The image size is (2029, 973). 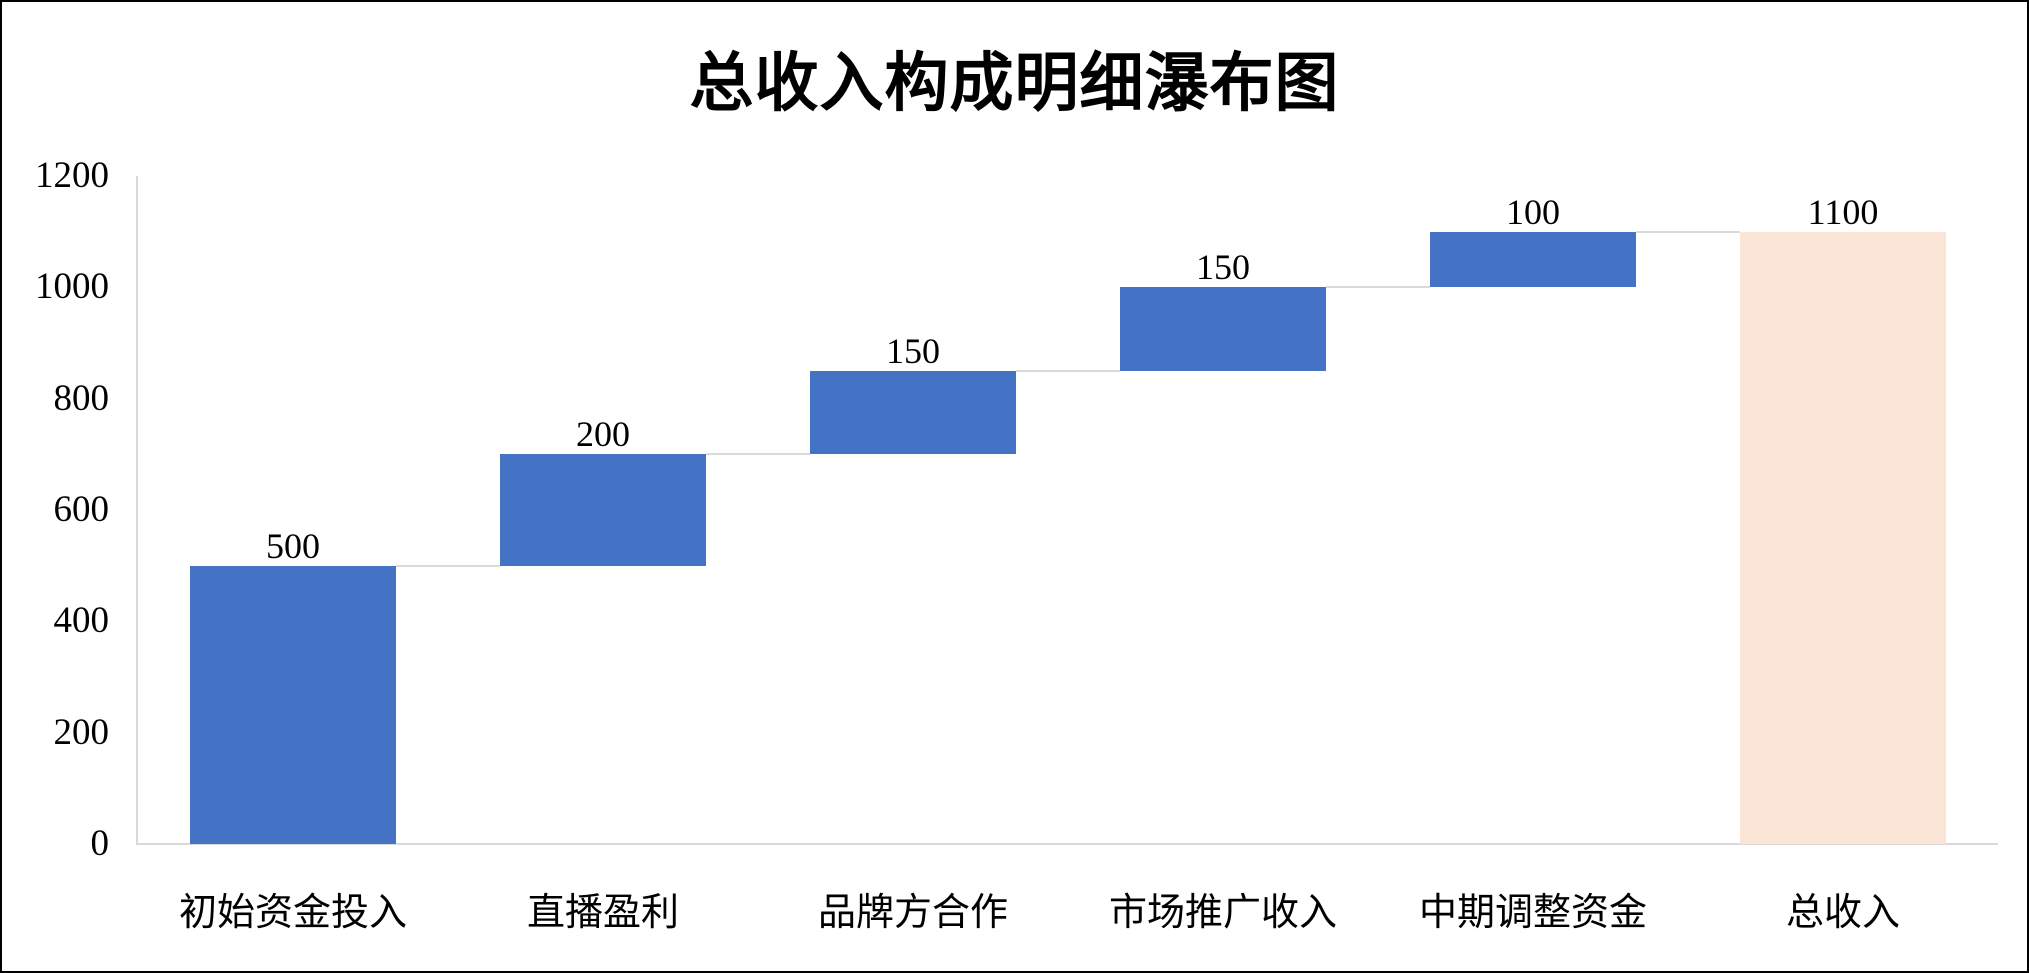 What do you see at coordinates (81, 732) in the screenshot?
I see `y-tick-label: 200` at bounding box center [81, 732].